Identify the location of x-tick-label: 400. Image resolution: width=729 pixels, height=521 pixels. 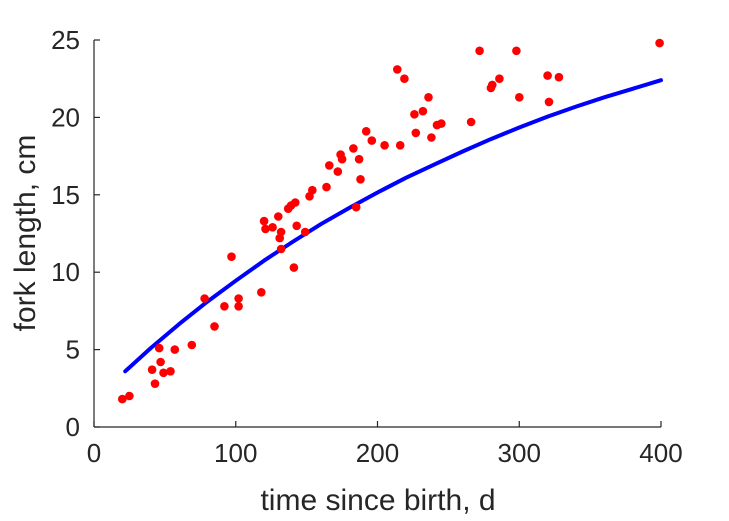
(660, 453).